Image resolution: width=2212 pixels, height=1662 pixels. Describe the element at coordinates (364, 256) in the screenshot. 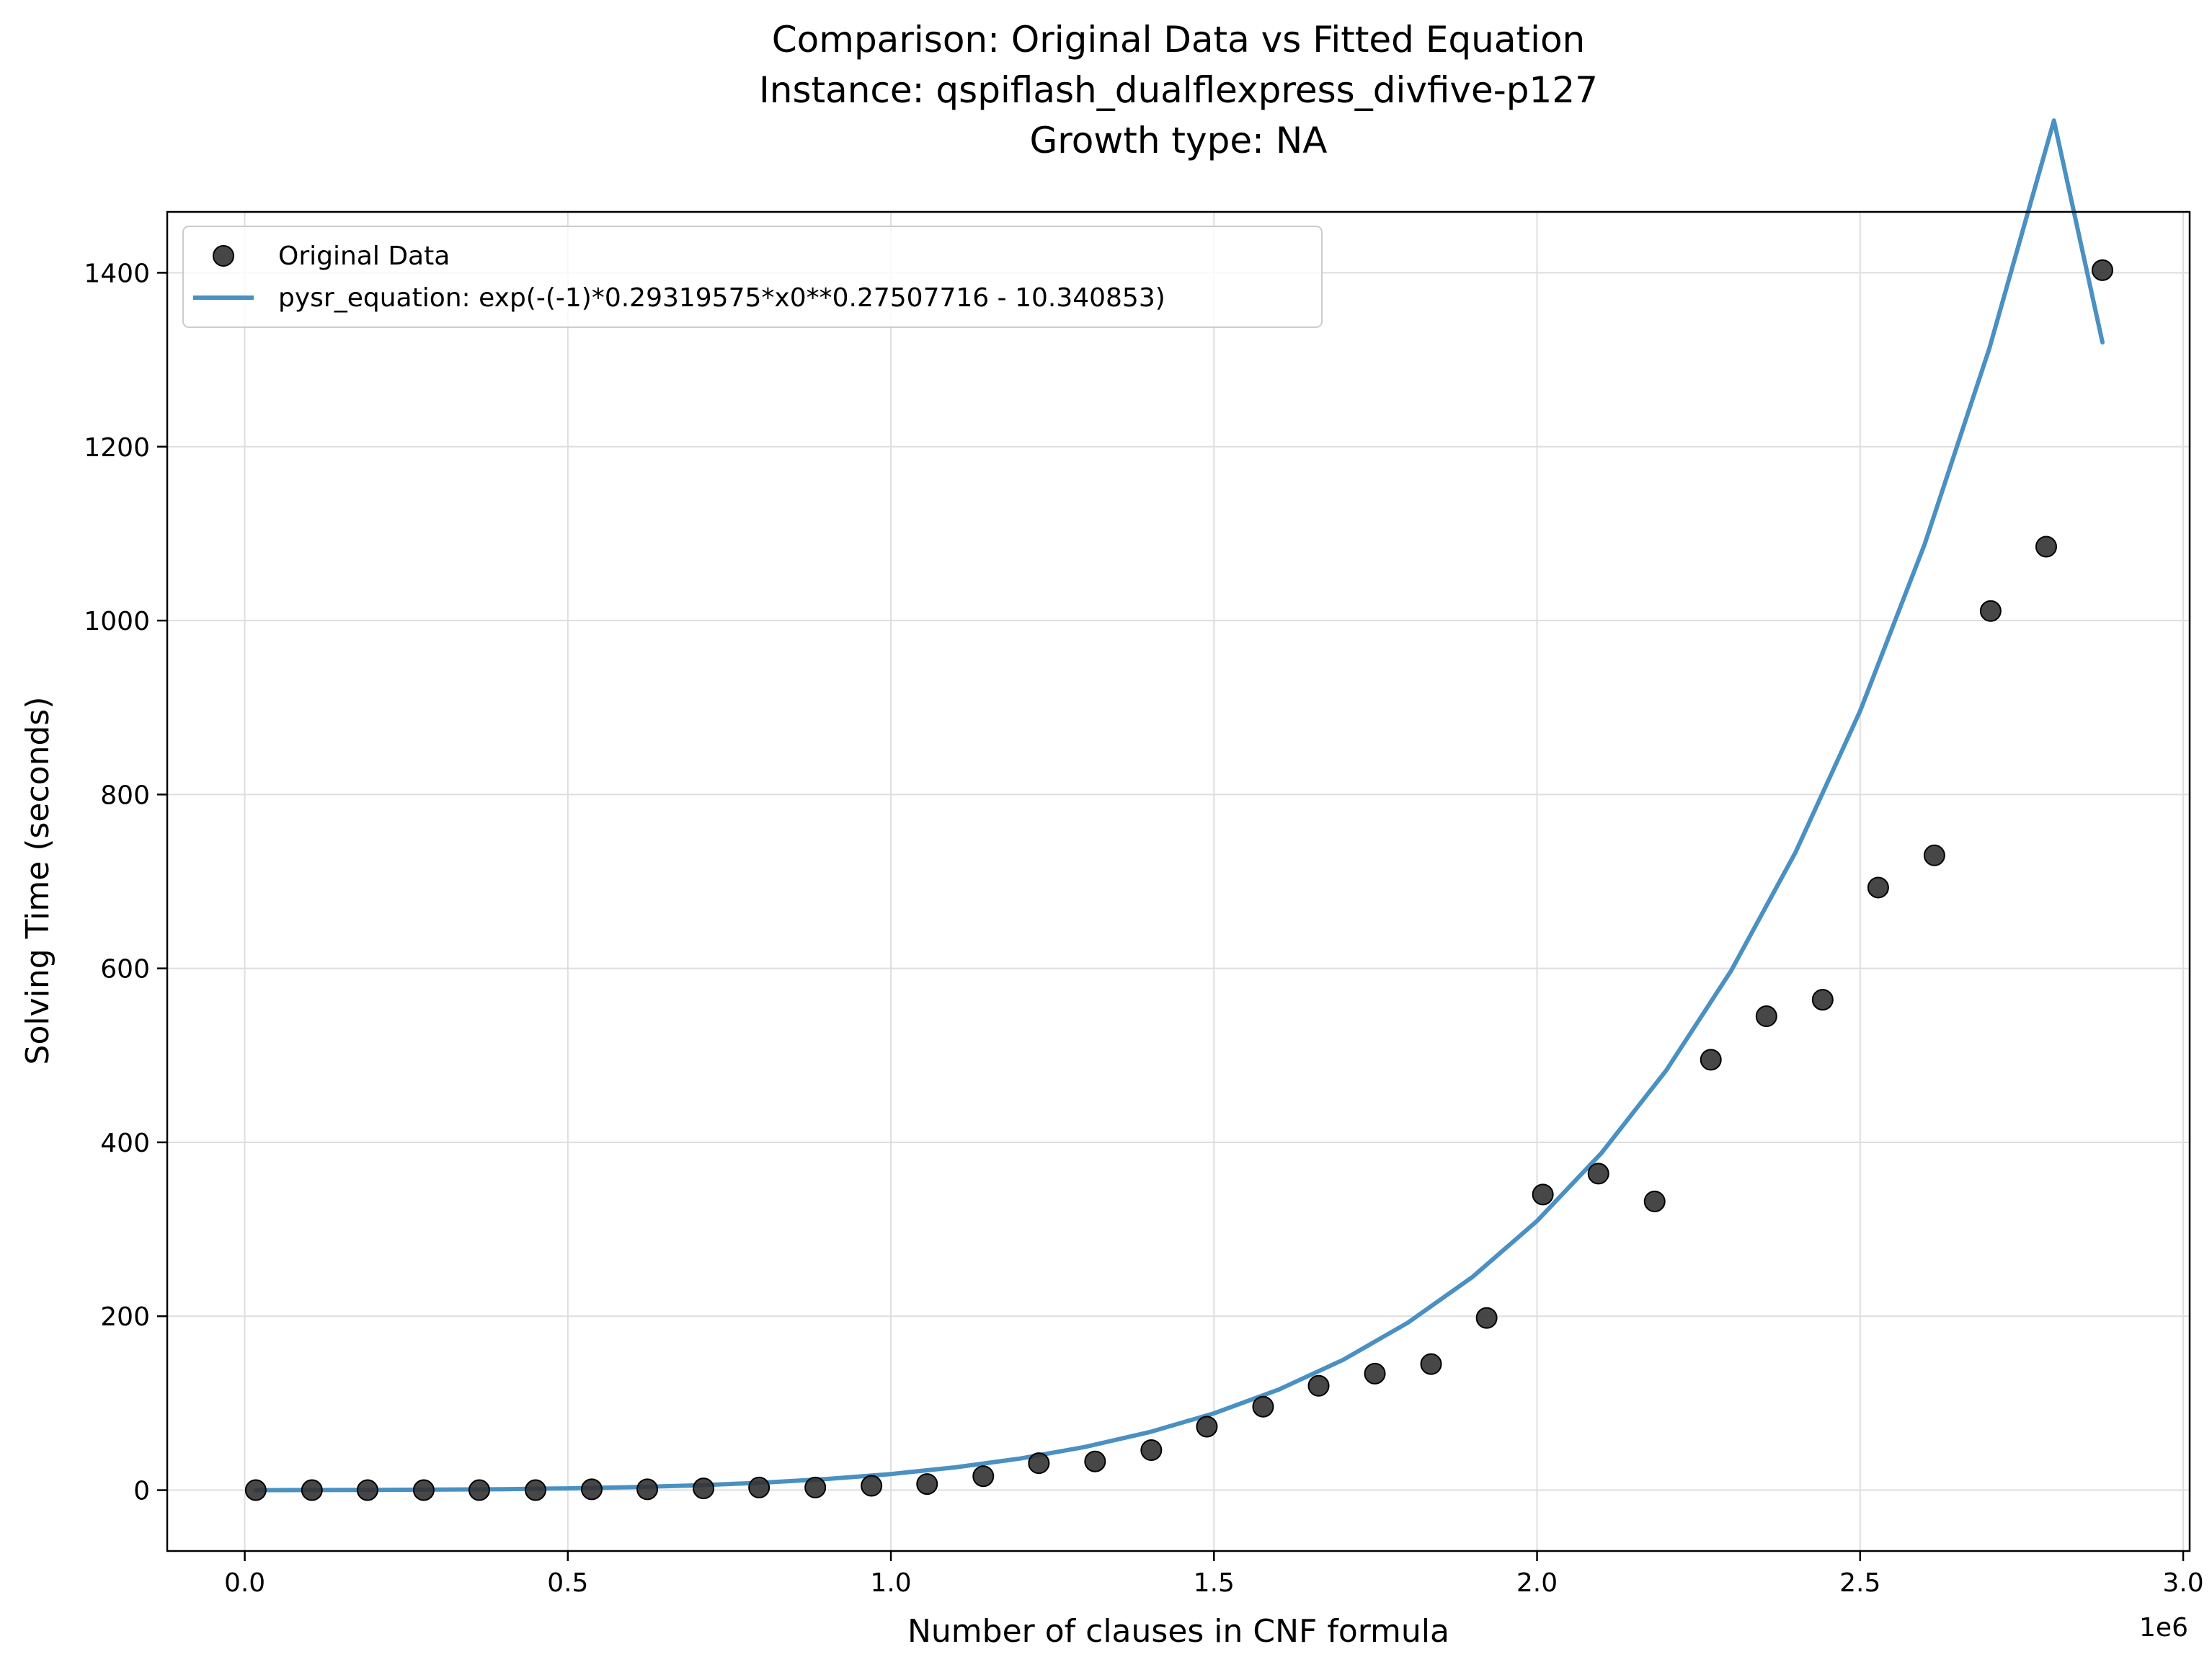

I see `legend-label-original-data: Original Data` at that location.